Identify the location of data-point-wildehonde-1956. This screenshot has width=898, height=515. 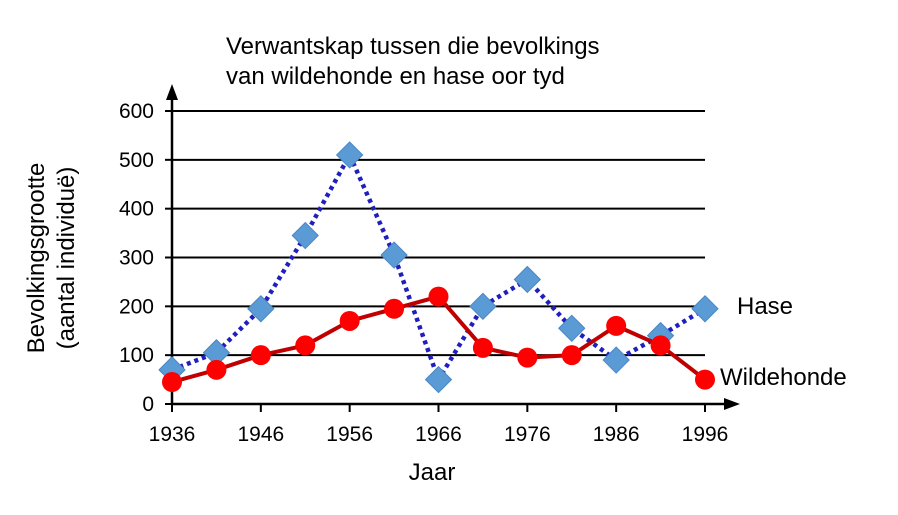
(349, 320).